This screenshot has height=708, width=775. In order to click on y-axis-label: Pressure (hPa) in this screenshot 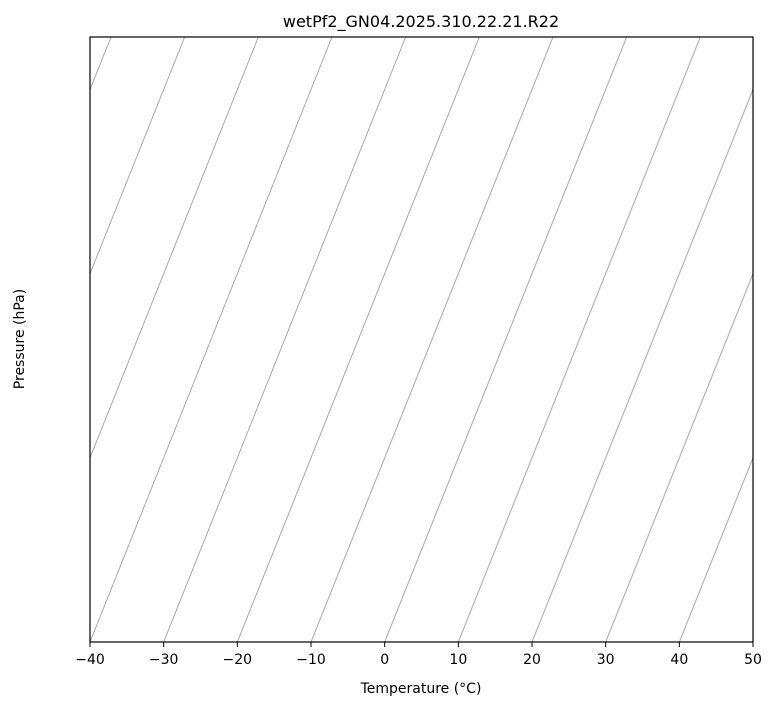, I will do `click(20, 339)`.